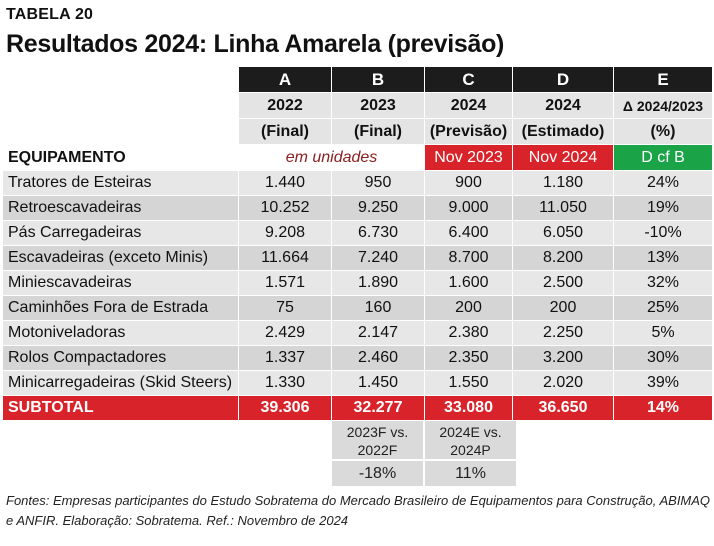 The image size is (714, 546). What do you see at coordinates (468, 233) in the screenshot?
I see `value-cell-c: 6.400` at bounding box center [468, 233].